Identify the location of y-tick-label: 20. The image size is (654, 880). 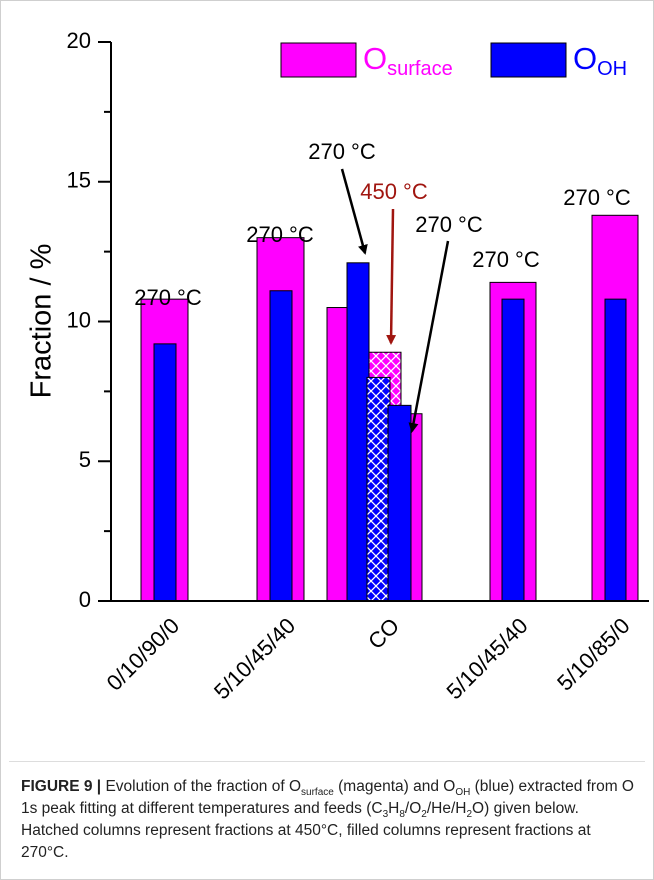
(79, 40).